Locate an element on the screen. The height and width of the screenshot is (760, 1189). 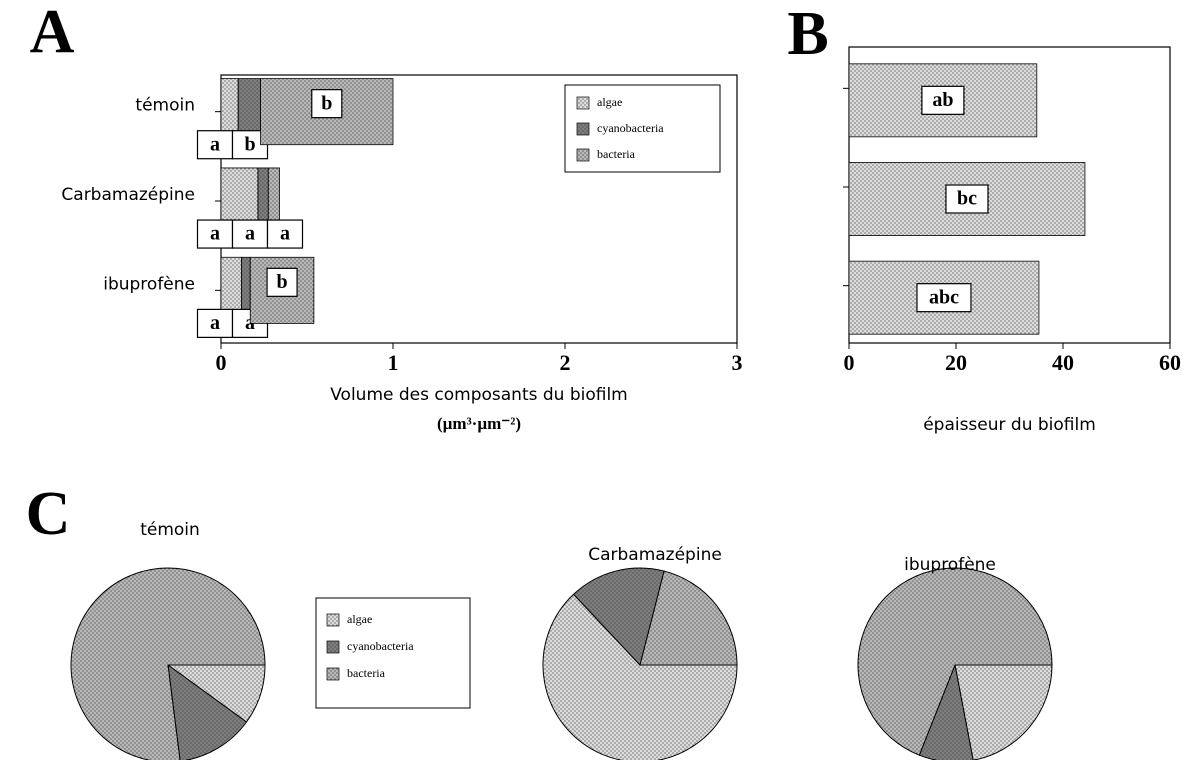
x-tick-label: 20 is located at coordinates (956, 362).